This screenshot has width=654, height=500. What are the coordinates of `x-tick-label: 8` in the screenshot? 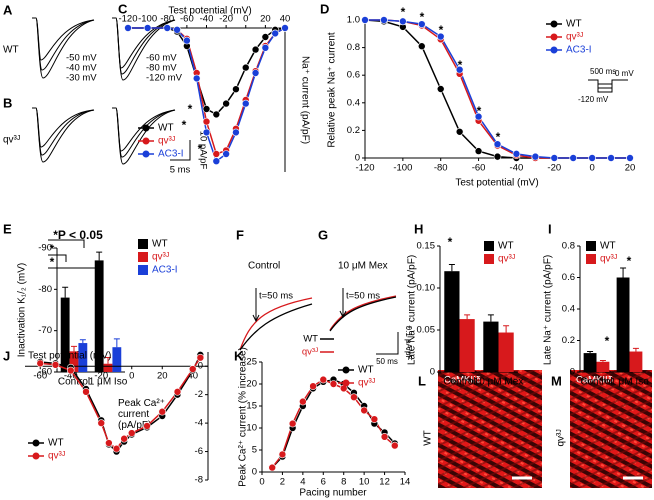 It's located at (343, 482).